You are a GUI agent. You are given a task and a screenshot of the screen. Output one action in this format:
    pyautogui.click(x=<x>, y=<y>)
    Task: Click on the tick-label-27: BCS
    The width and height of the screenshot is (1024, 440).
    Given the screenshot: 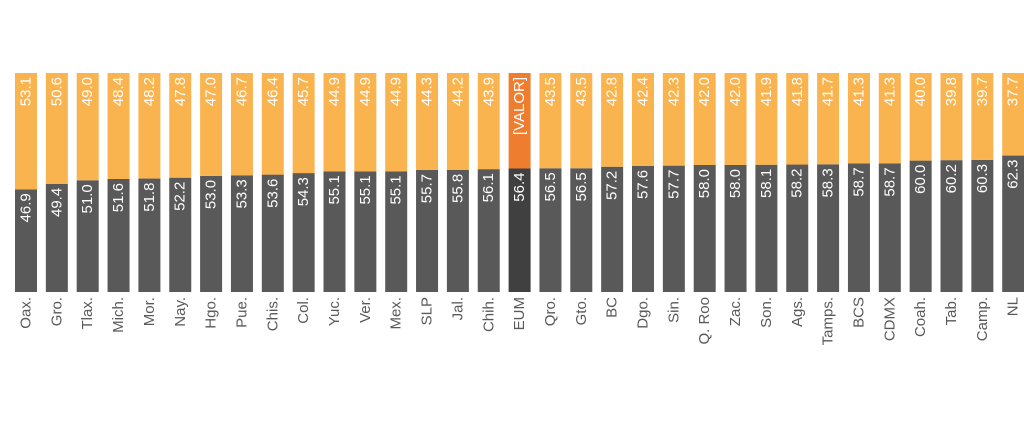 What is the action you would take?
    pyautogui.click(x=858, y=312)
    